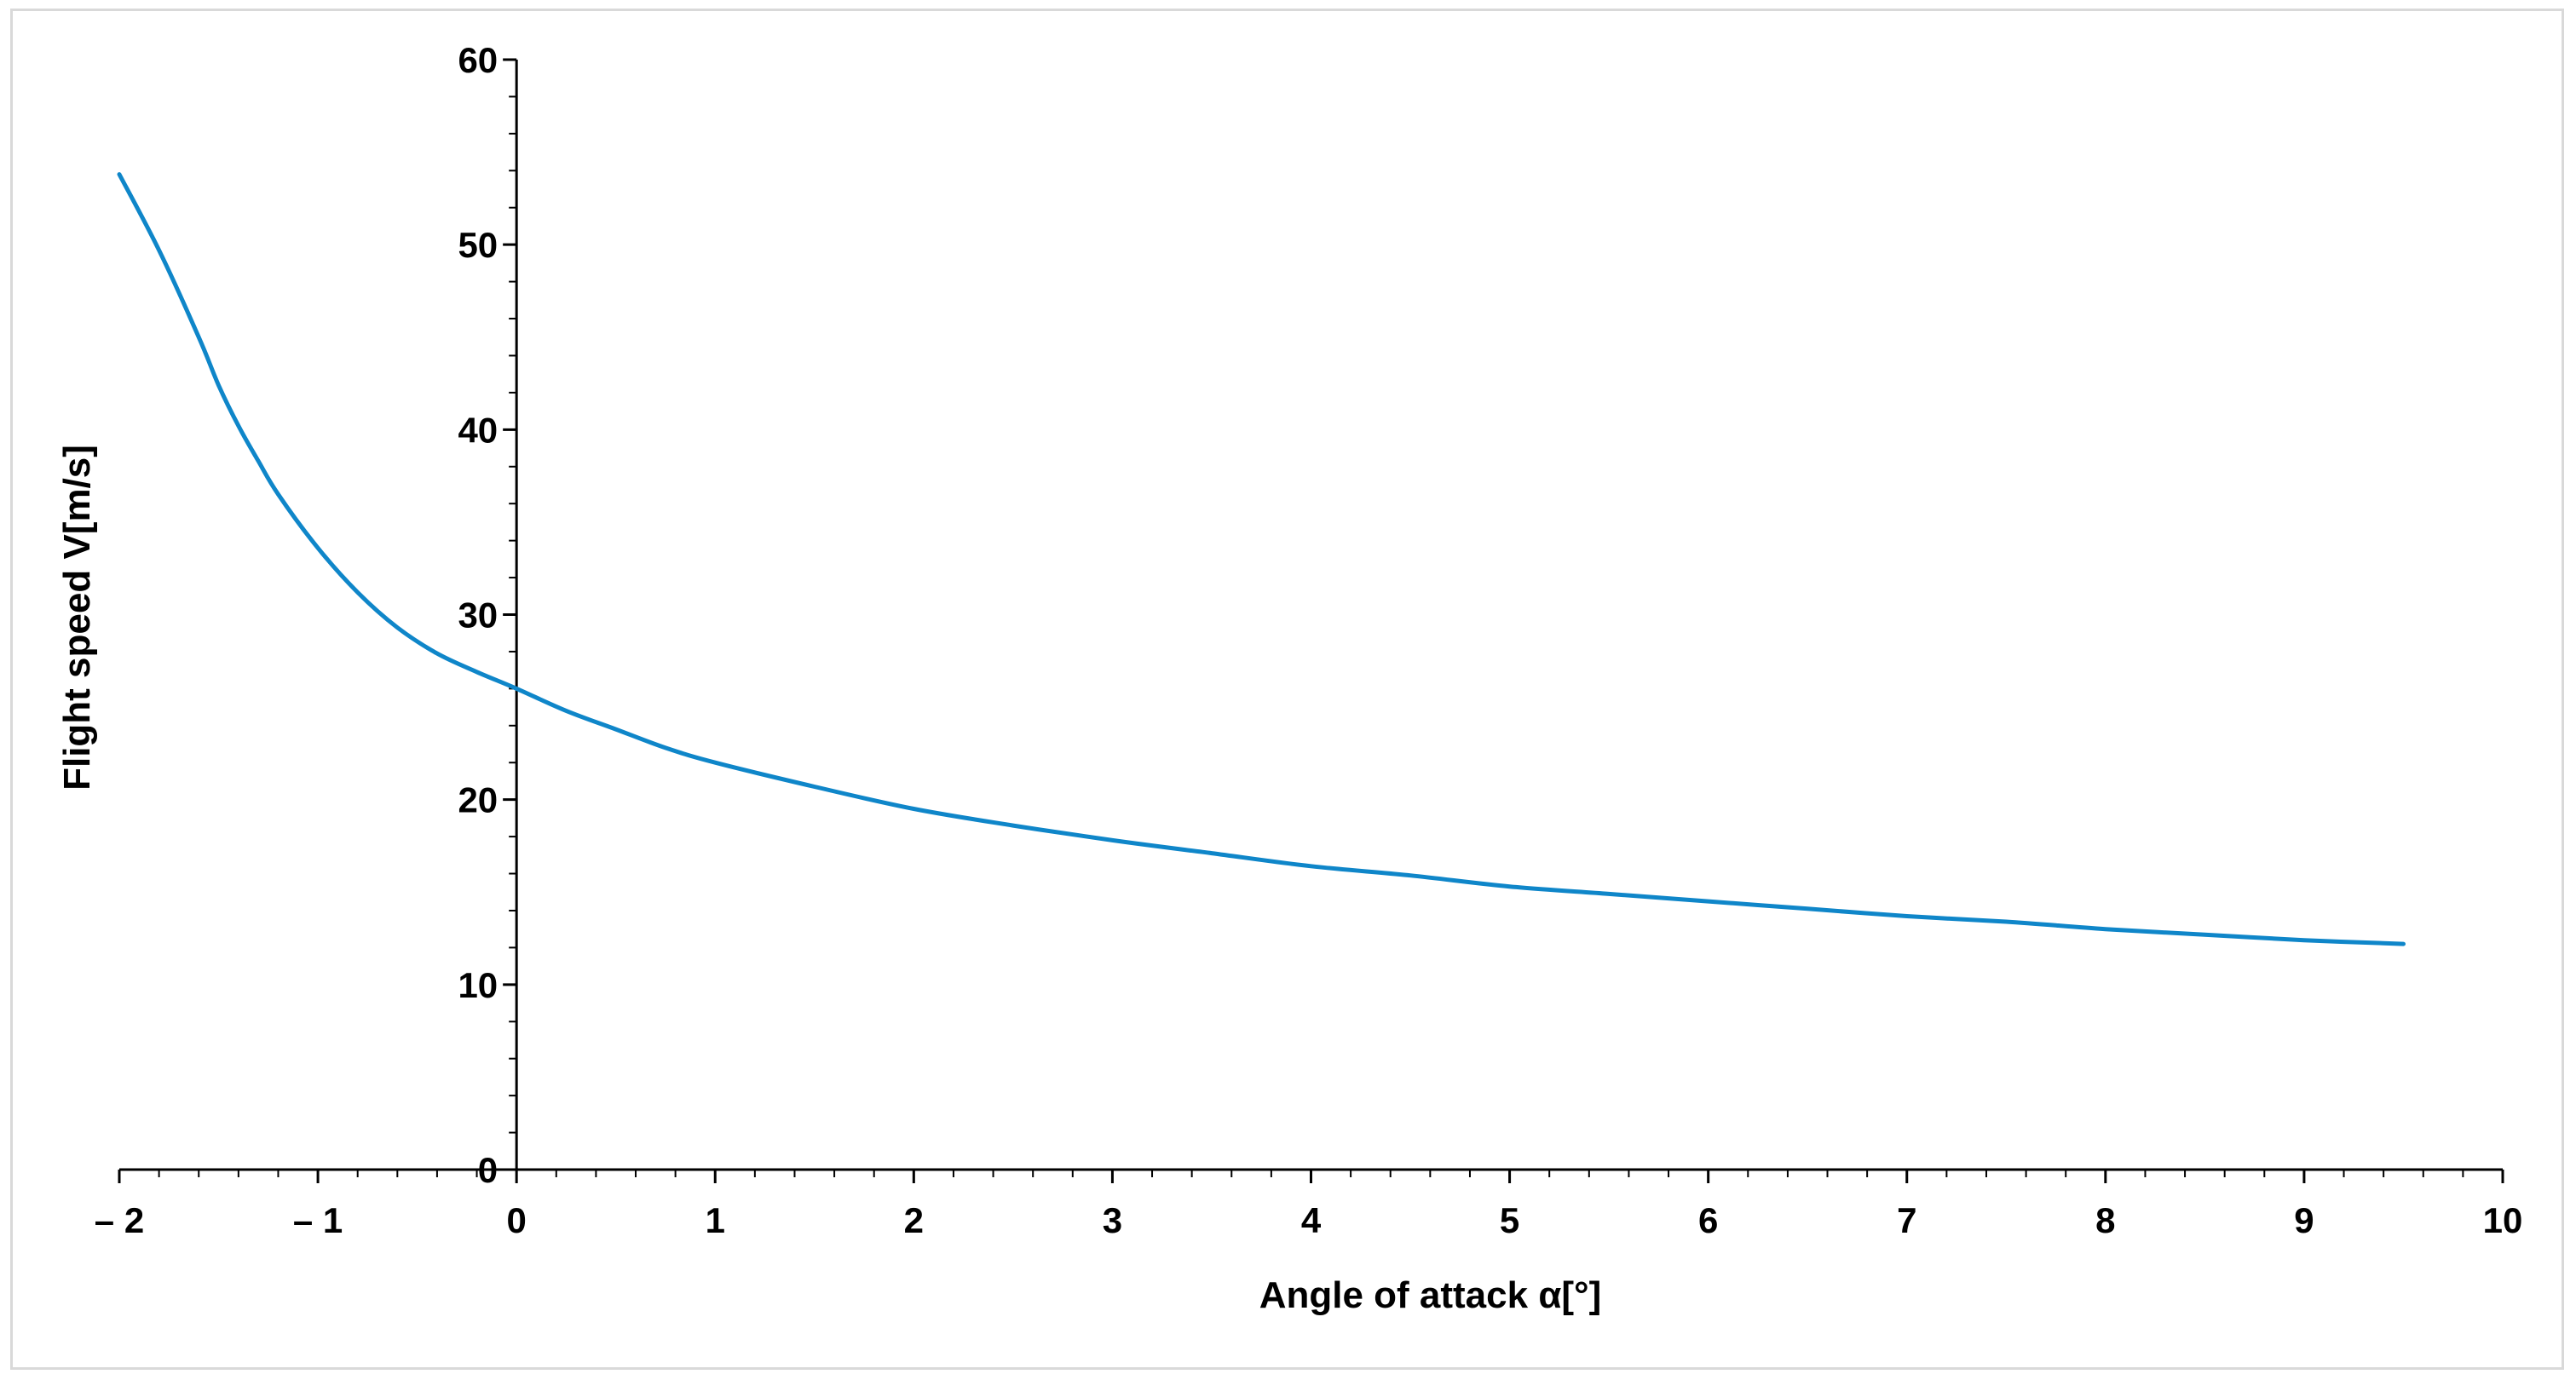 The width and height of the screenshot is (2576, 1380). I want to click on x-tick-label: 10, so click(2503, 1220).